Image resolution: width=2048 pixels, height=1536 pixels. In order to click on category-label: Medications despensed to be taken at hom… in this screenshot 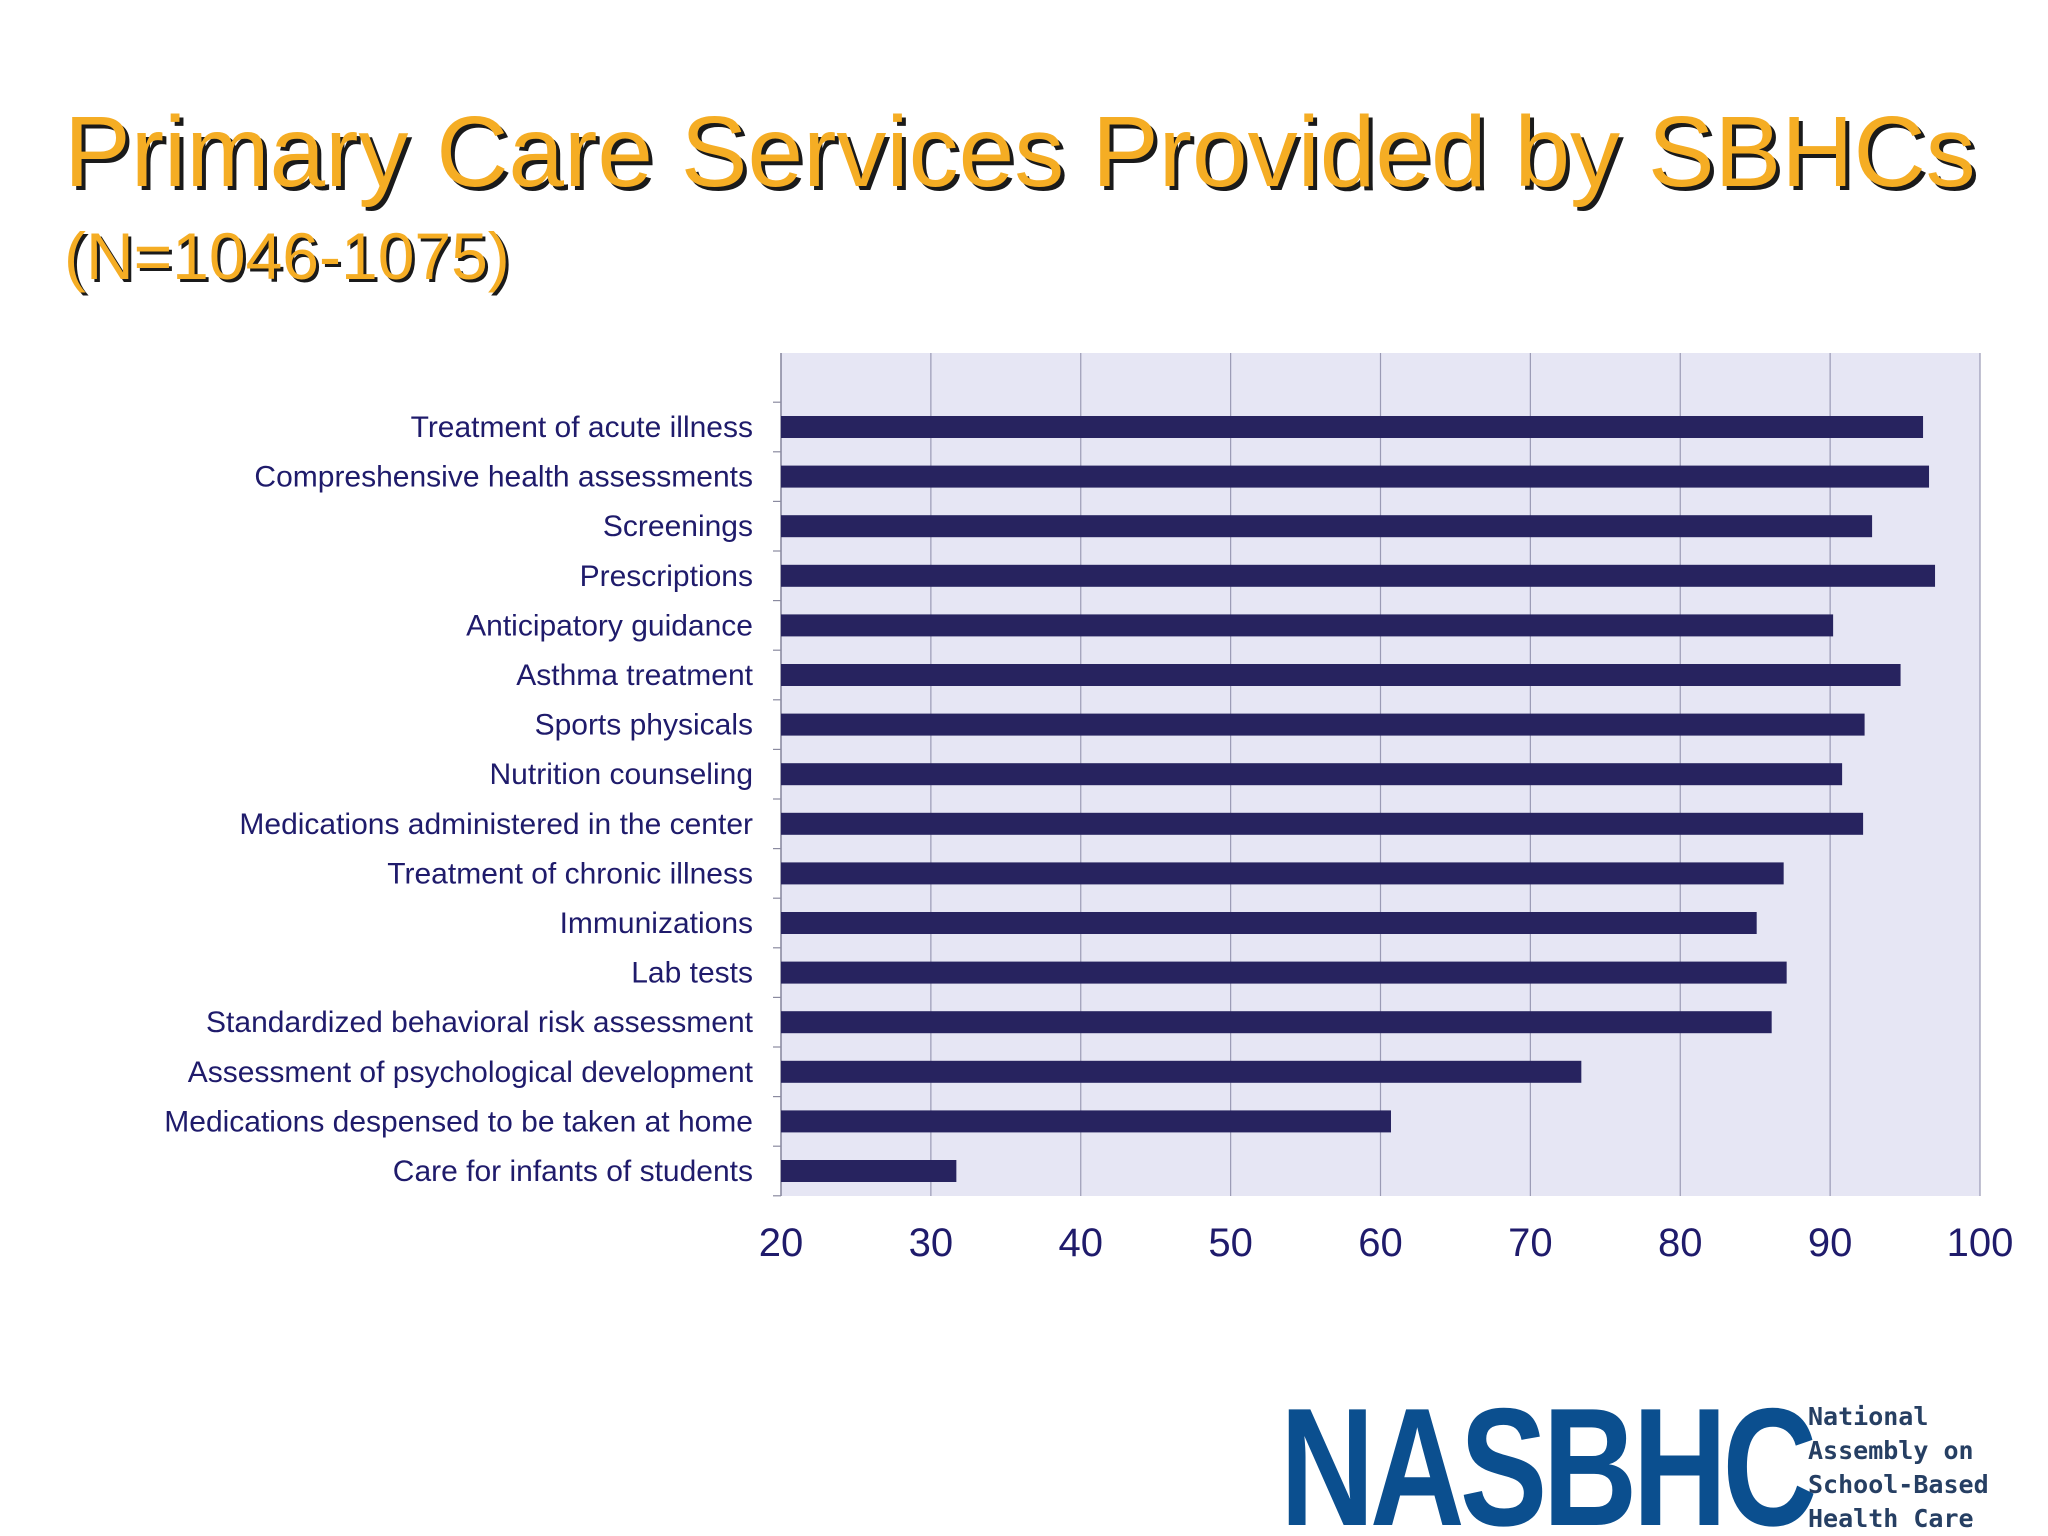, I will do `click(458, 1121)`.